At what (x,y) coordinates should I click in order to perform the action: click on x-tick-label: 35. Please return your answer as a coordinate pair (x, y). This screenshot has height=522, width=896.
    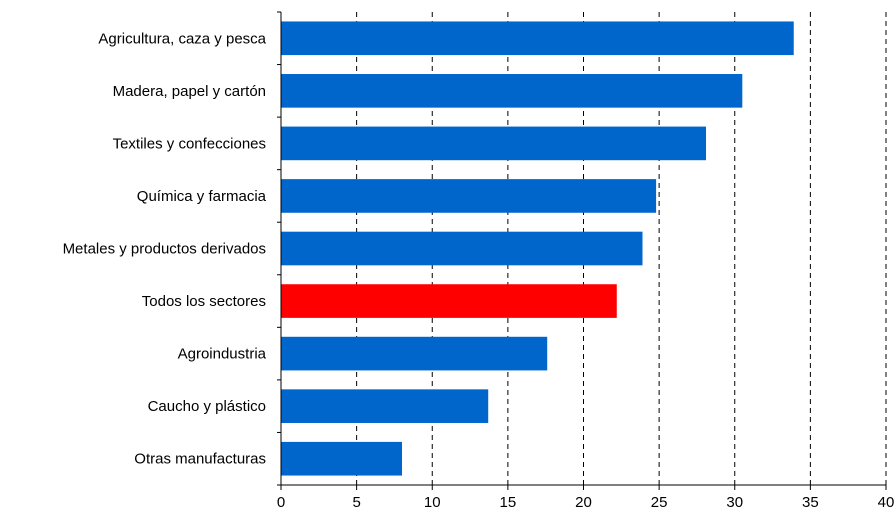
    Looking at the image, I should click on (810, 502).